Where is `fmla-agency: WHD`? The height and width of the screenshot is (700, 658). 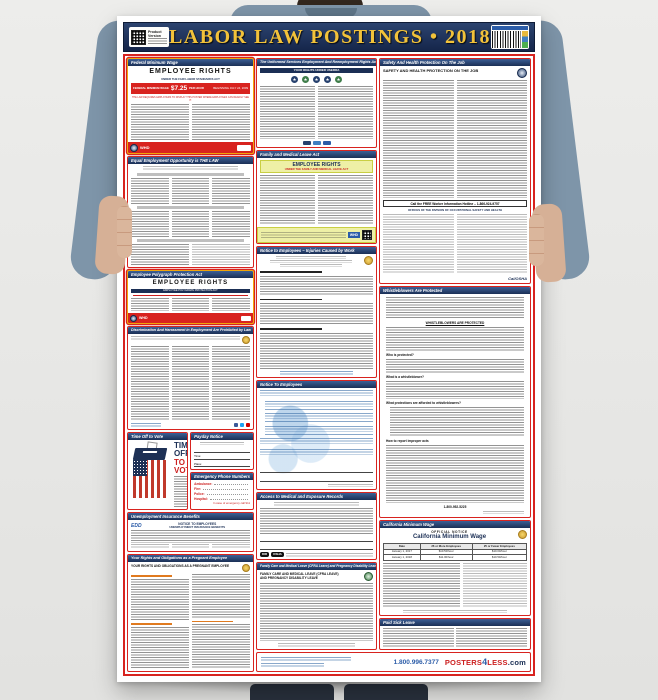
fmla-agency: WHD is located at coordinates (353, 235).